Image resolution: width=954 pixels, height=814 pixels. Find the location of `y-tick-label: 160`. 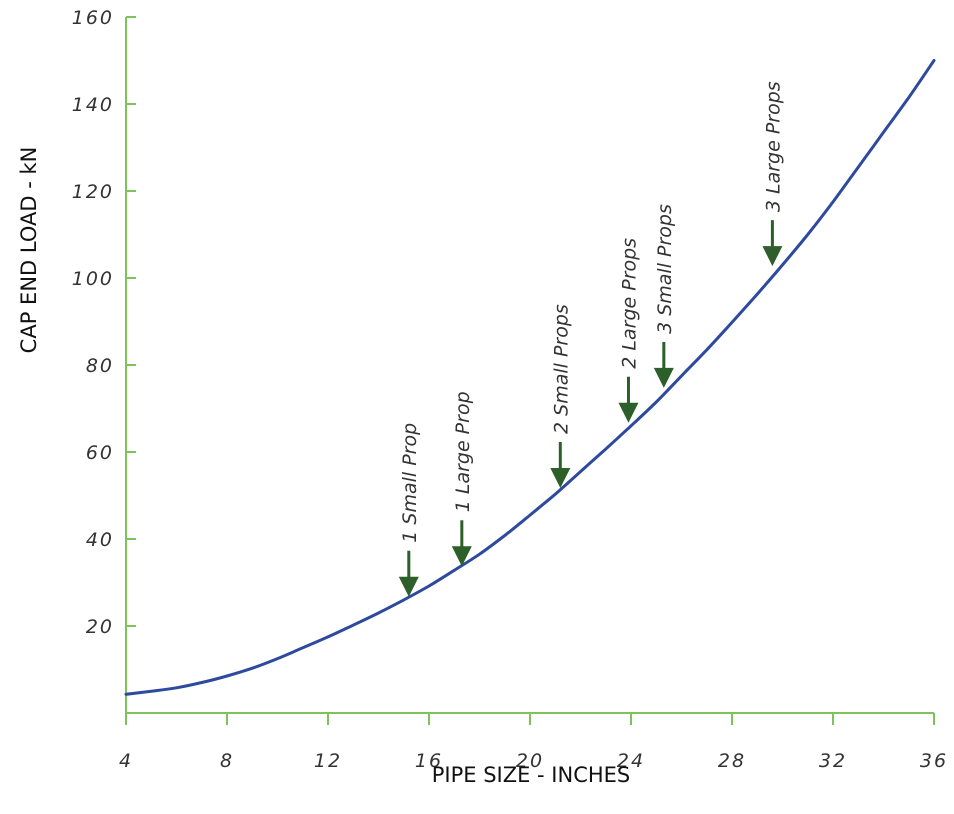

y-tick-label: 160 is located at coordinates (93, 18).